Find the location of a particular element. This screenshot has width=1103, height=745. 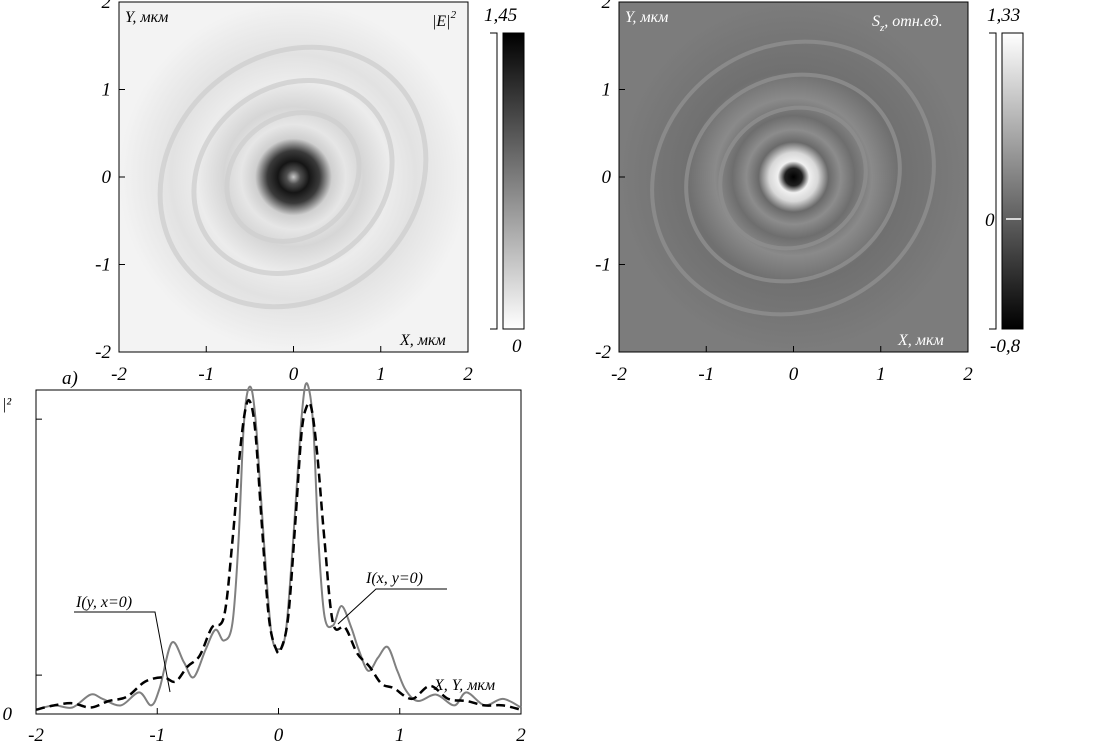

colorbar-e-min: 0 is located at coordinates (517, 346).